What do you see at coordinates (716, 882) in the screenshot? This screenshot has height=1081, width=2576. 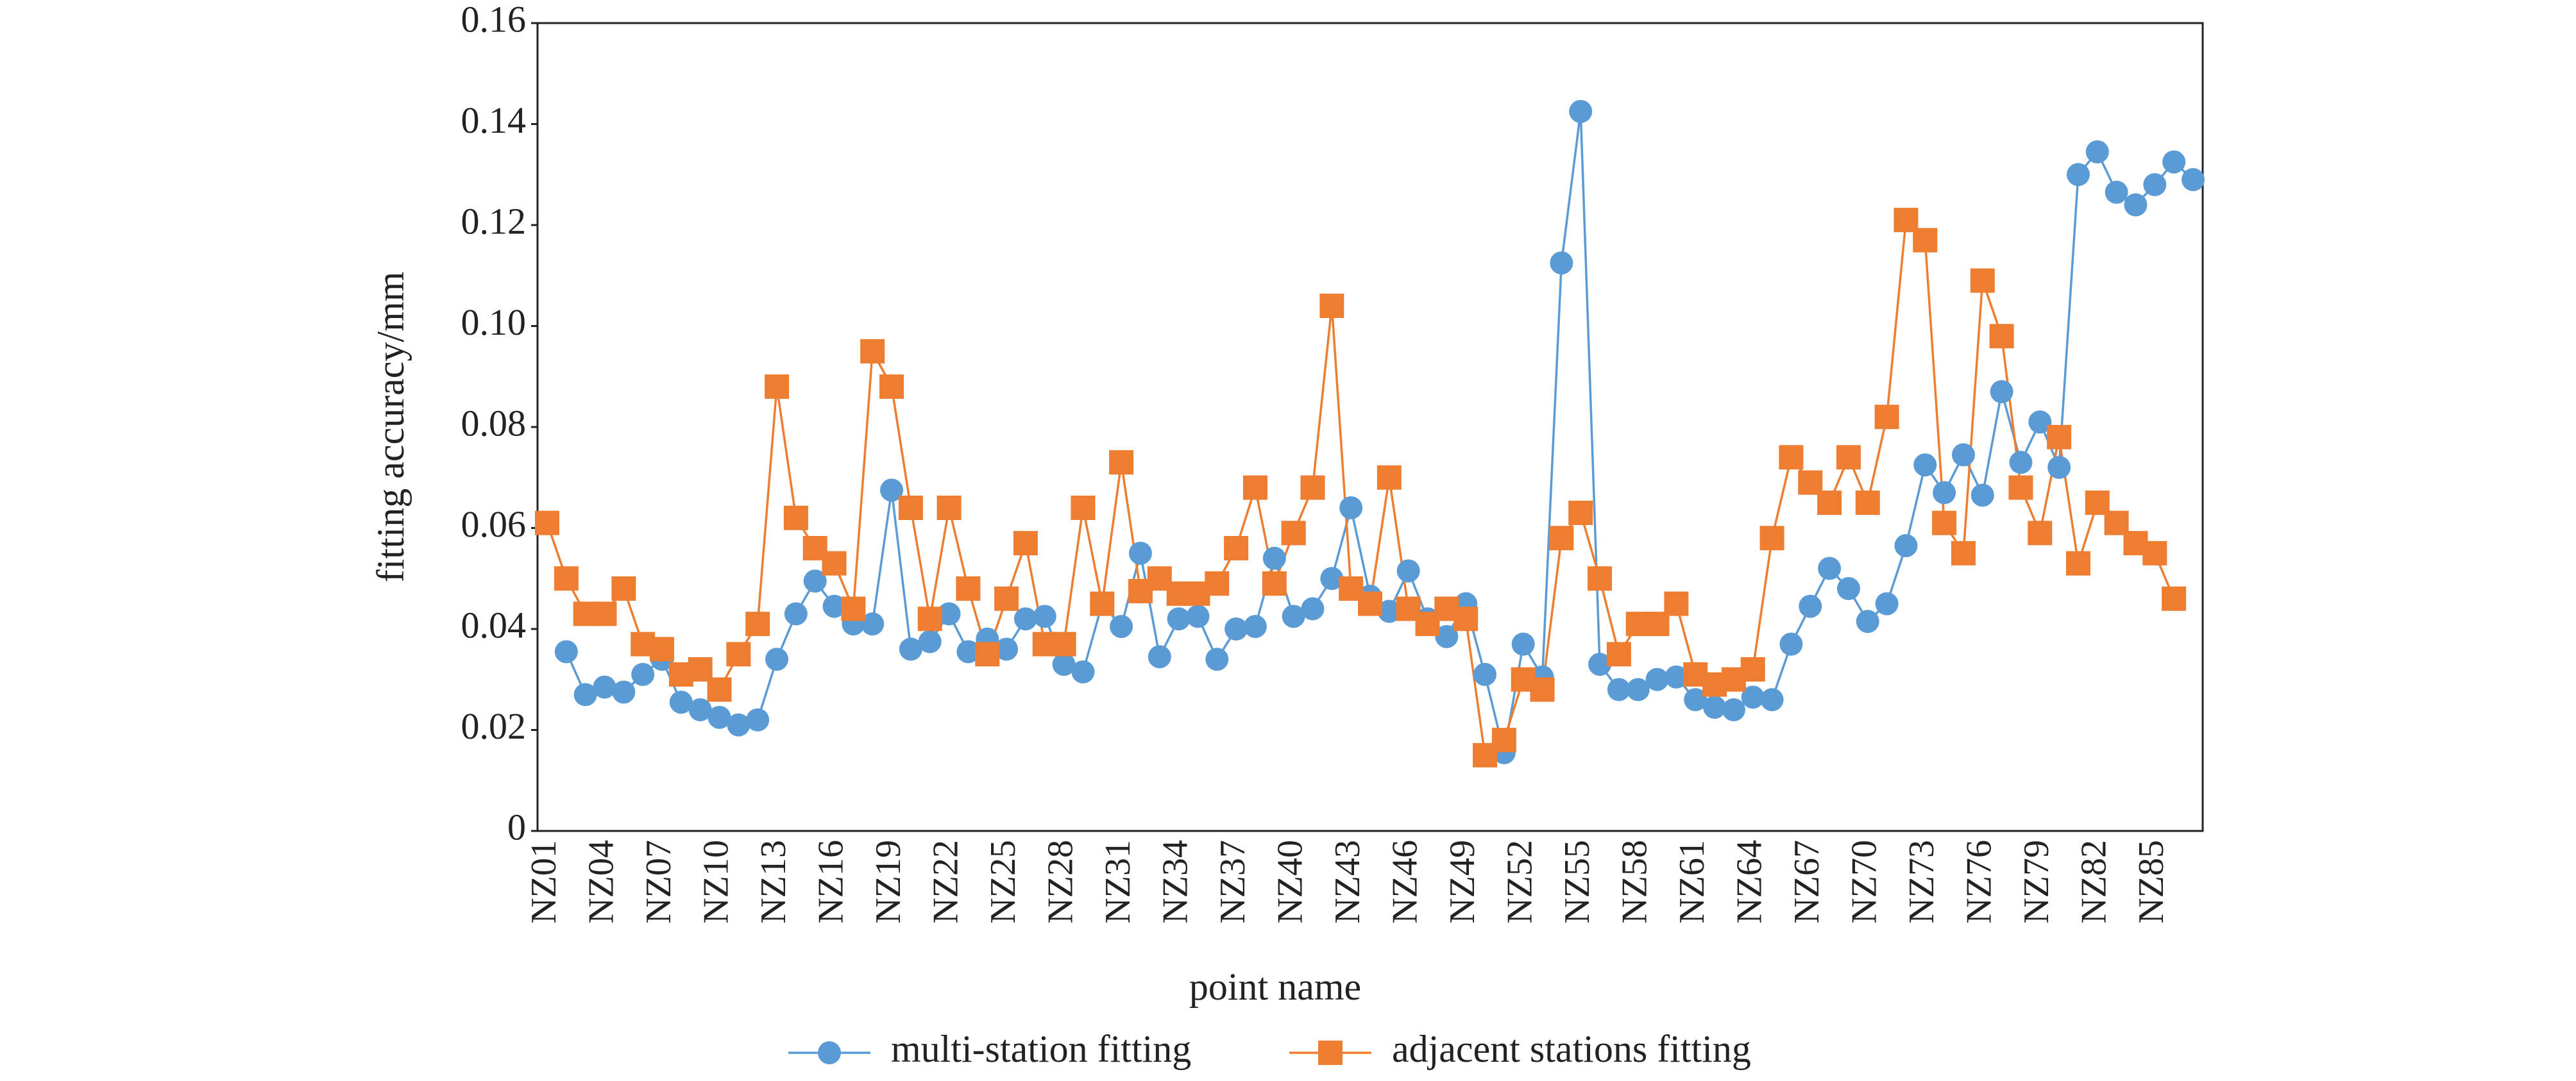 I see `x-tick-label: NZ10` at bounding box center [716, 882].